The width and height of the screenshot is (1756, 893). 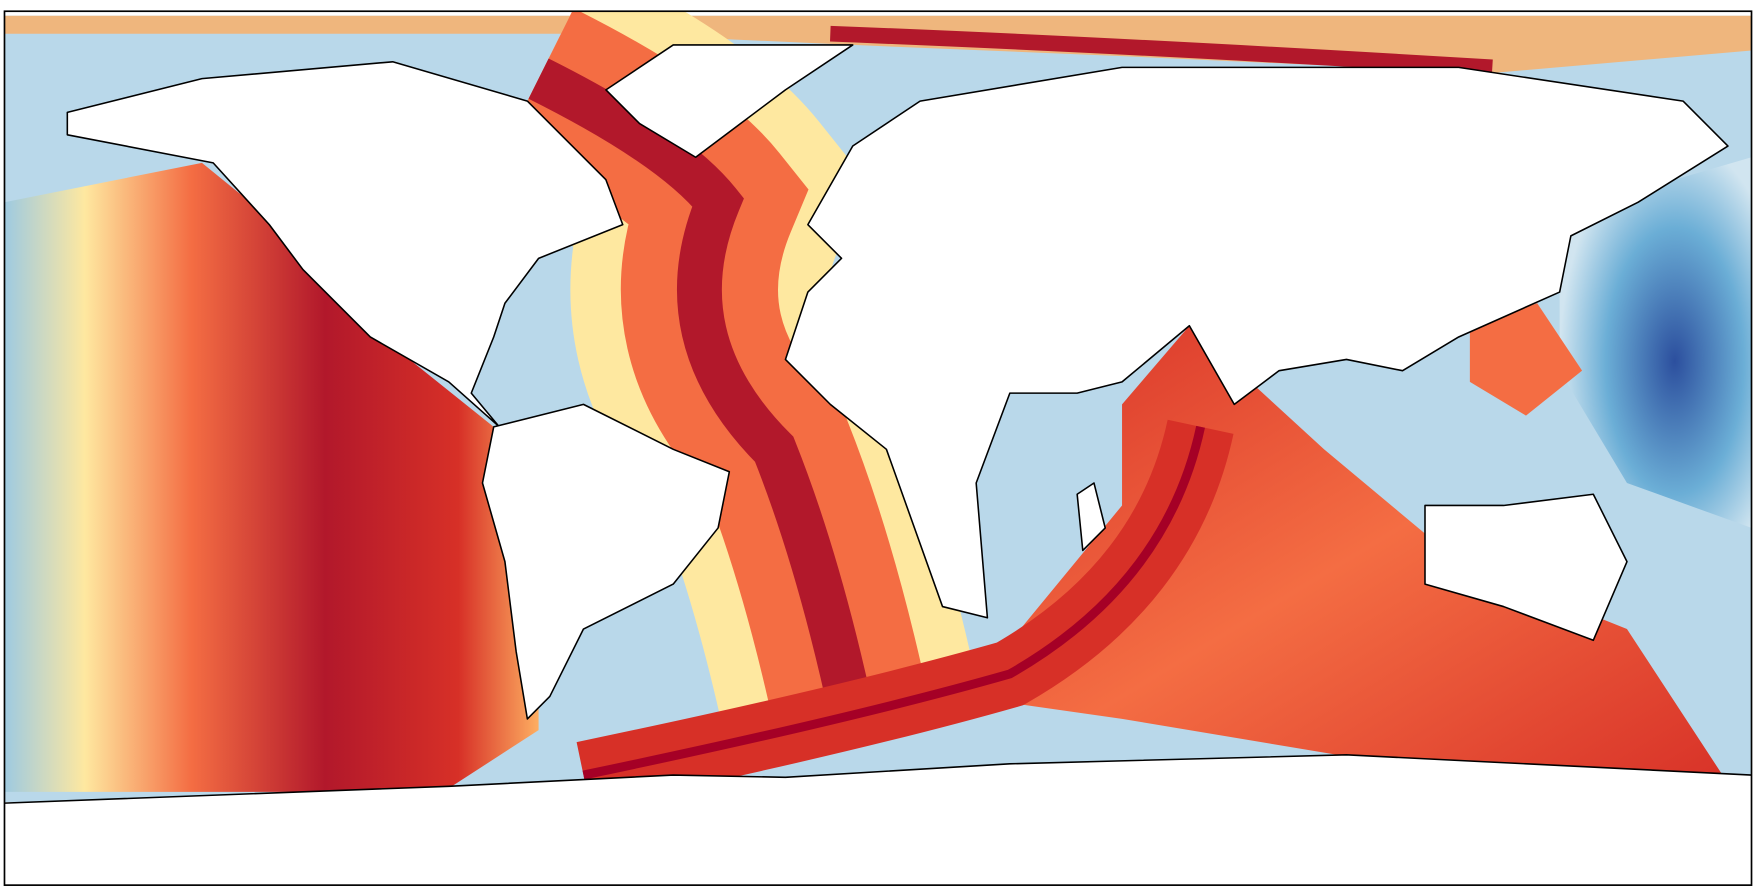 I want to click on atlantic-ridge, so click(x=701, y=391).